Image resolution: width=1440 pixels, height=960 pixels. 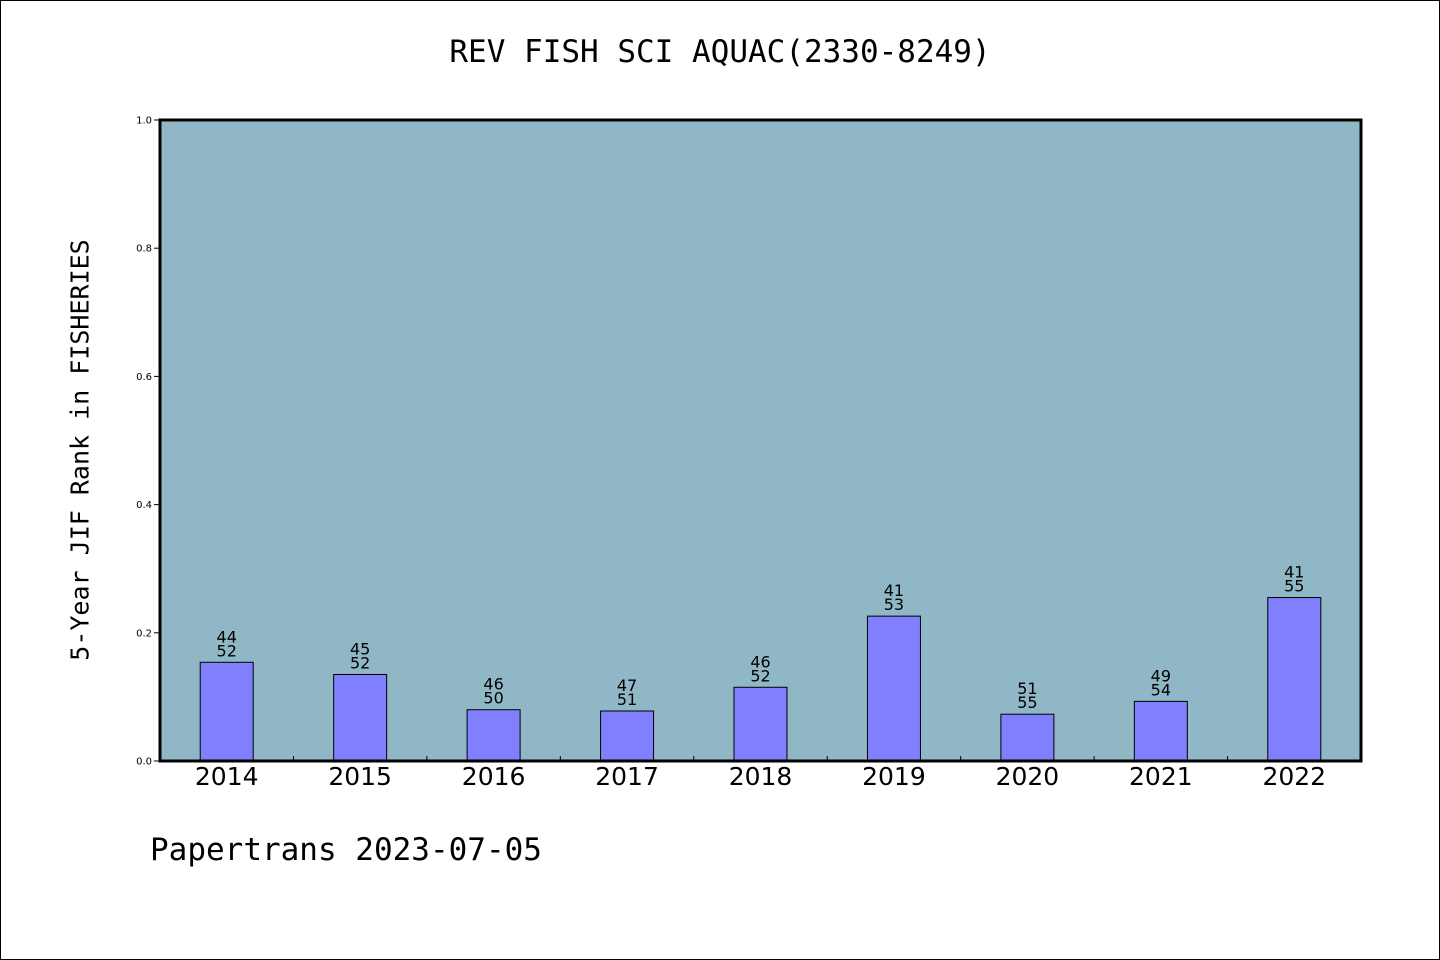 I want to click on chart-title: REV FISH SCI AQUAC(2330-8249), so click(x=720, y=52).